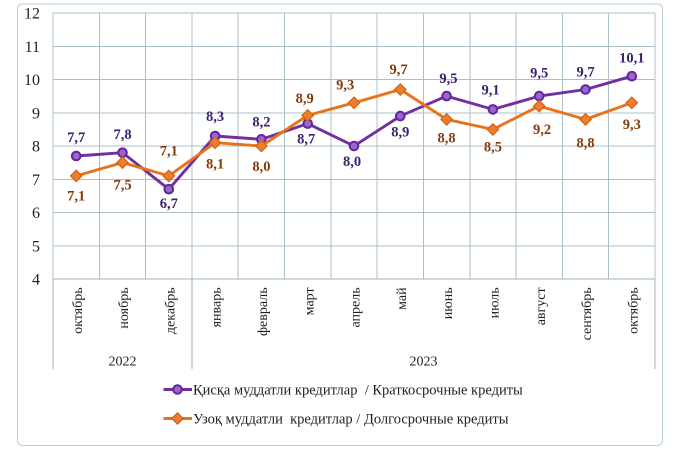  I want to click on svg-text: декабрь, so click(170, 310).